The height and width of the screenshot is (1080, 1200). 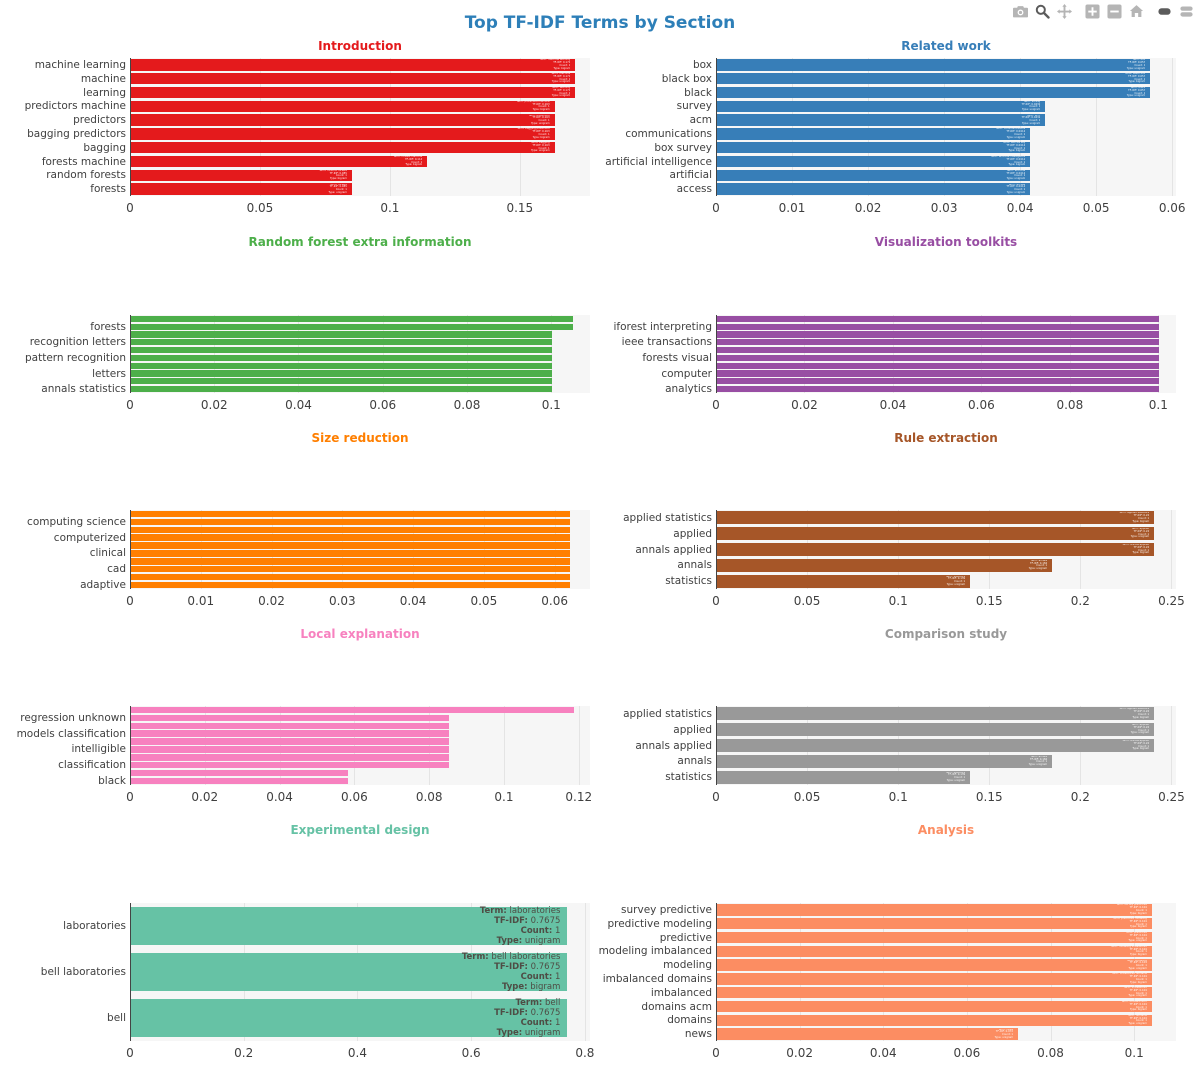 I want to click on bar-communications, so click(x=874, y=134).